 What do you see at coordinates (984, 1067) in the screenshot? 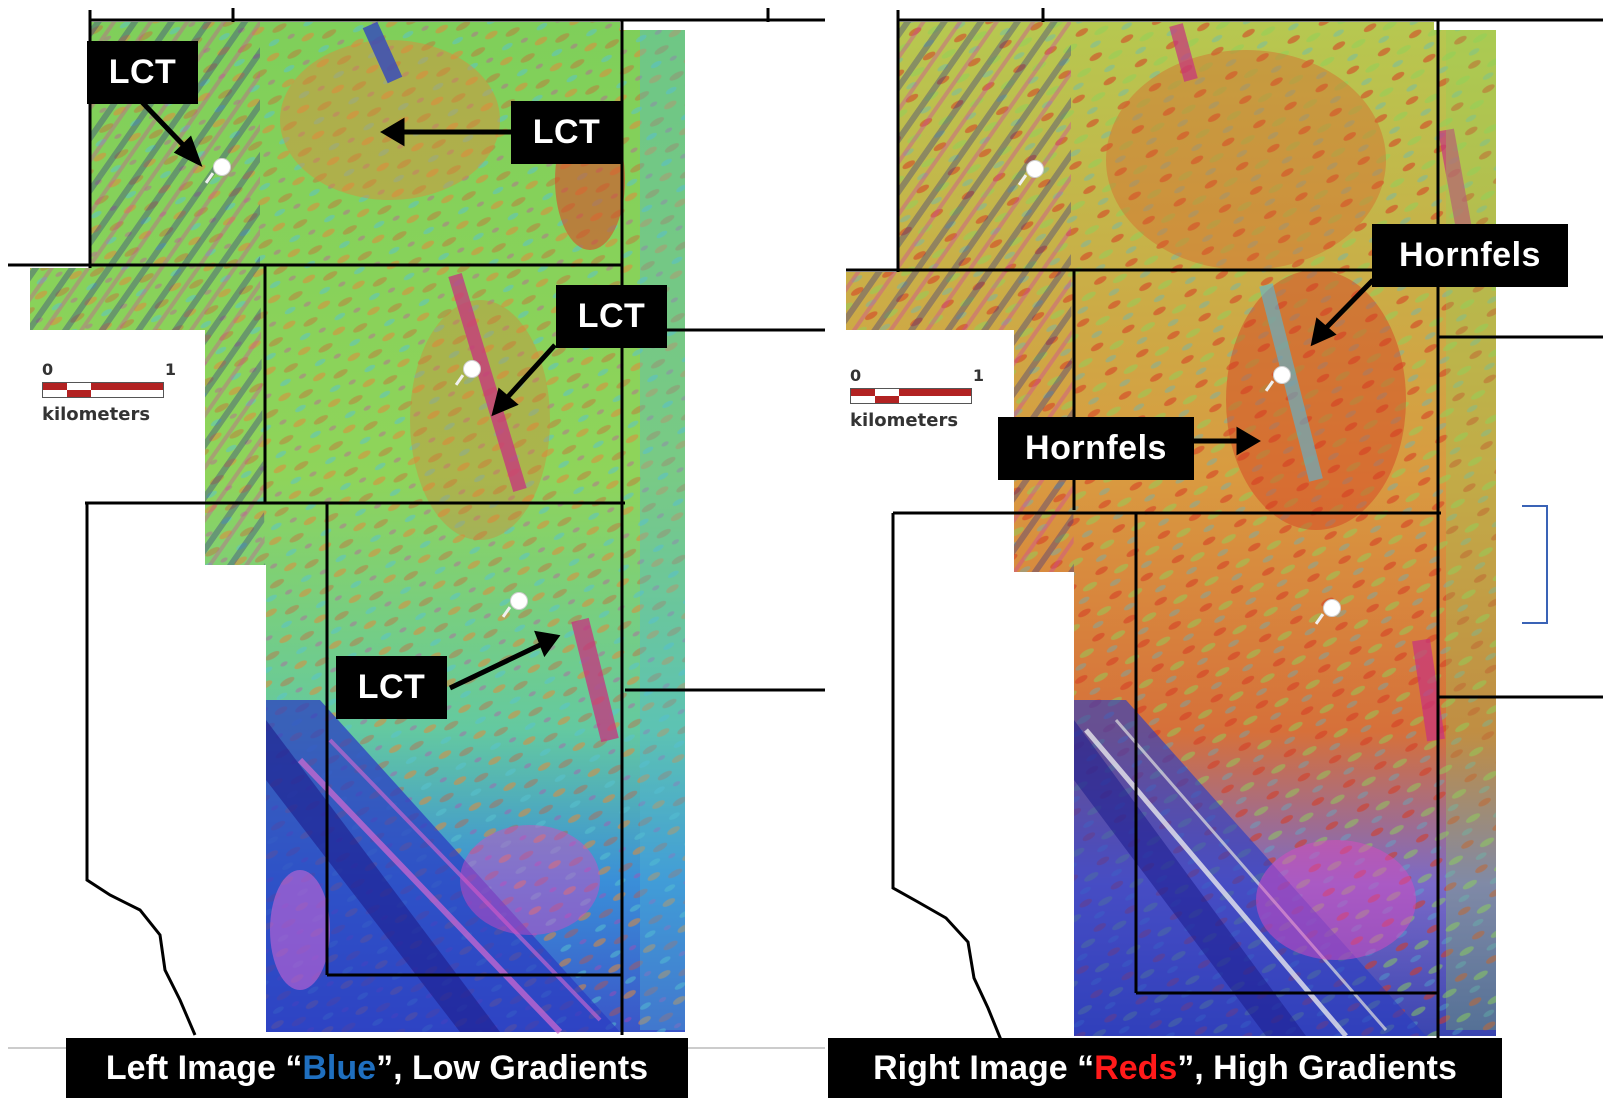
I see `caption-text: Right Image “` at bounding box center [984, 1067].